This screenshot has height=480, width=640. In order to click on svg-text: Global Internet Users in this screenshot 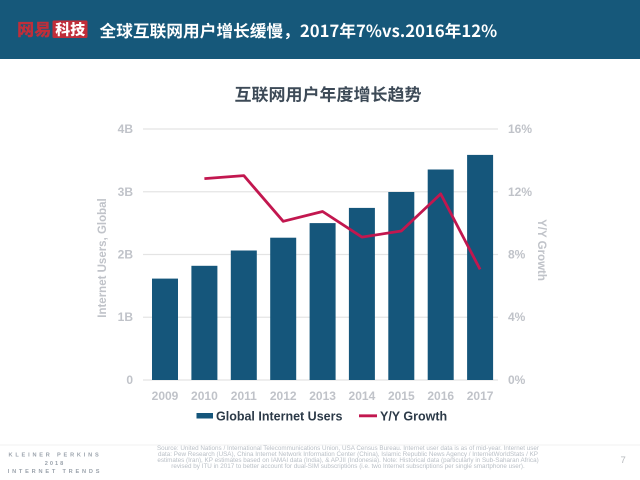, I will do `click(279, 417)`.